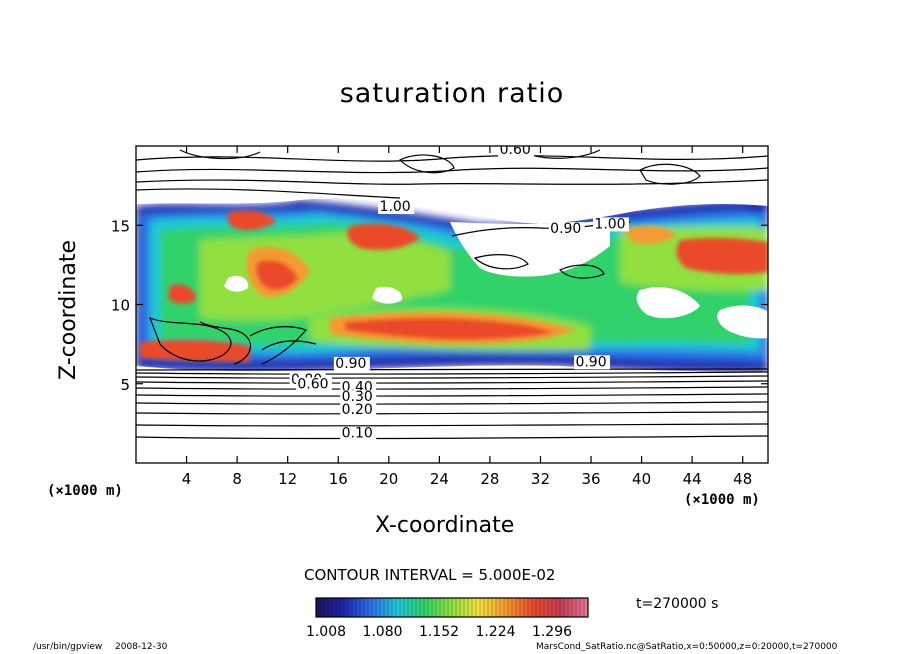  What do you see at coordinates (68, 647) in the screenshot?
I see `program-path: /usr/bin/gpview` at bounding box center [68, 647].